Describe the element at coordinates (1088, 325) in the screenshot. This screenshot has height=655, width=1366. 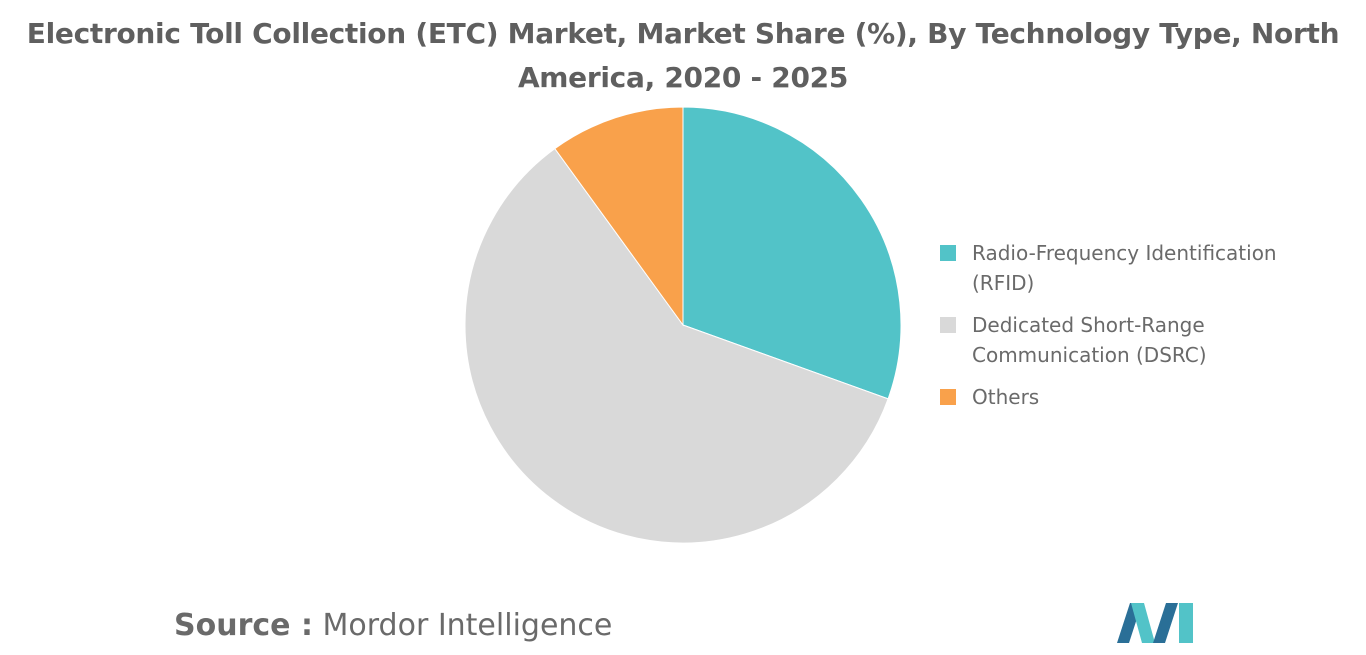
I see `legend-label-dsrc-line-1: Dedicated Short-Range` at that location.